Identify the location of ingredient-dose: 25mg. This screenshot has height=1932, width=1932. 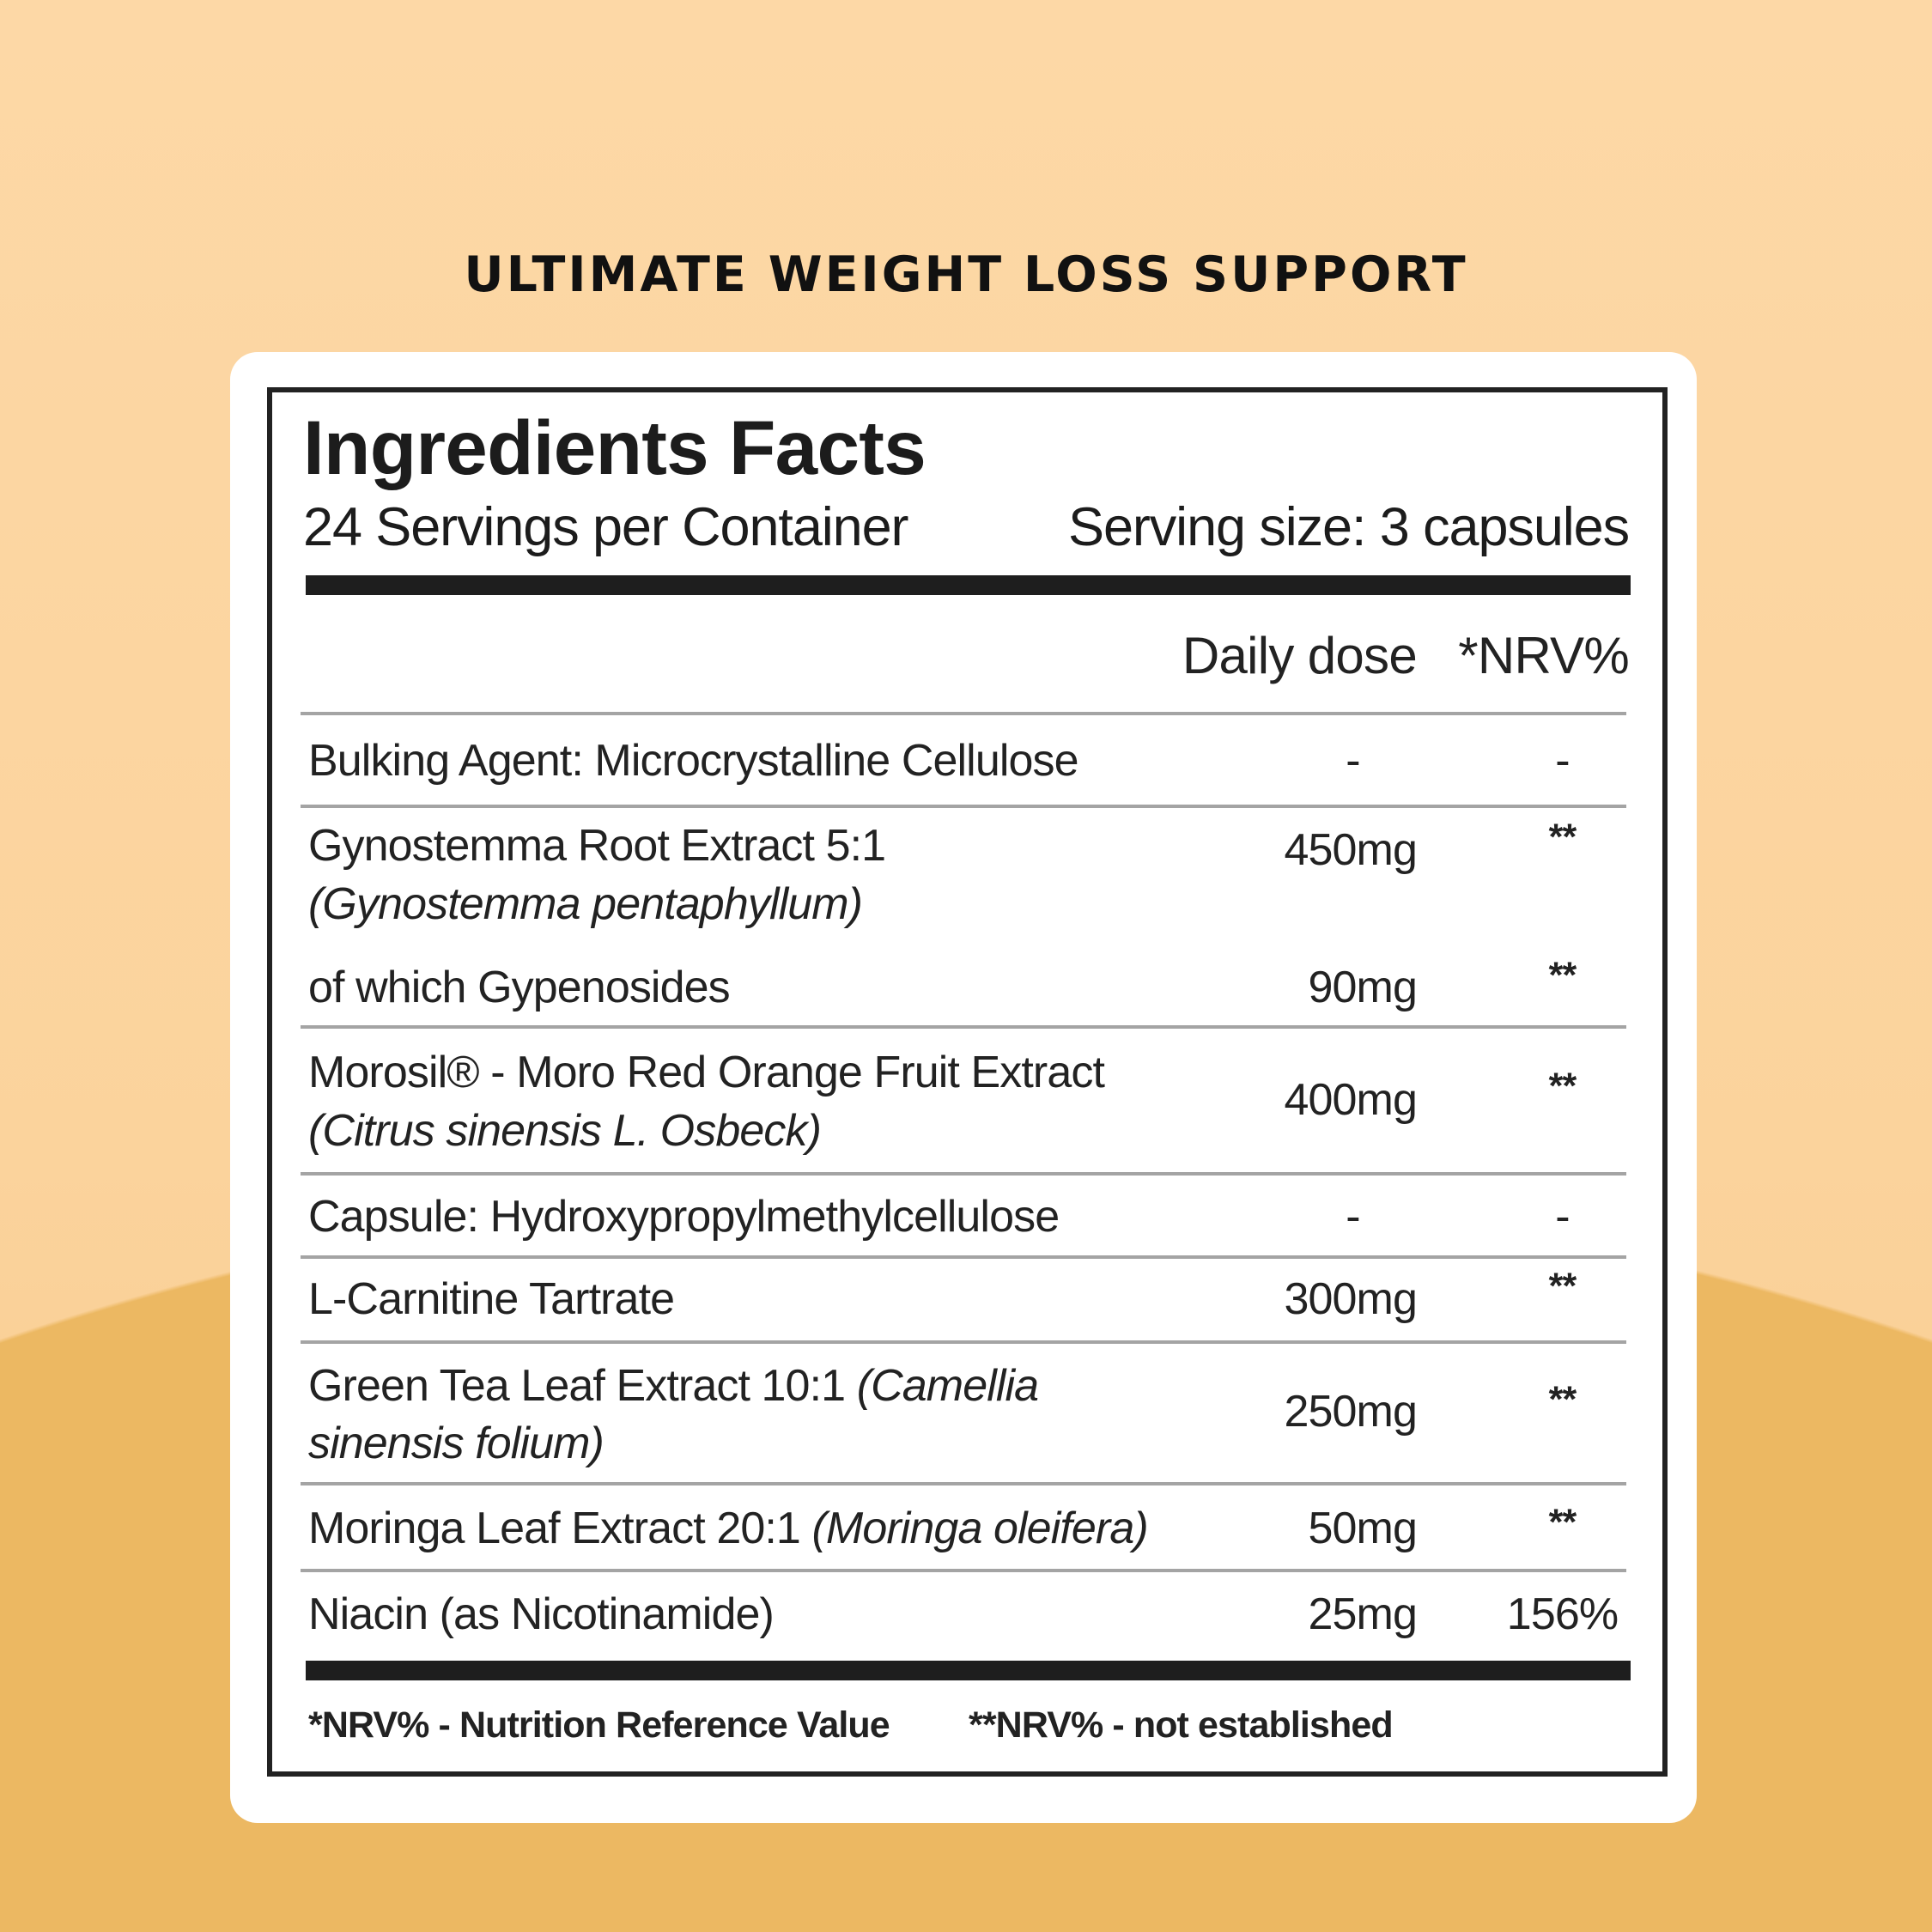
(1363, 1614).